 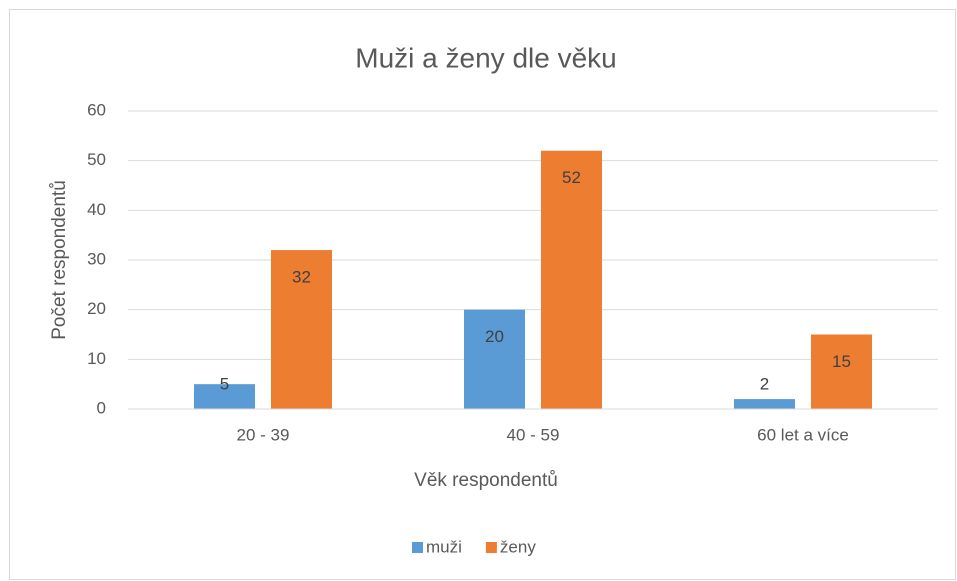 I want to click on x-axis-title: Věk respondentů, so click(x=486, y=480).